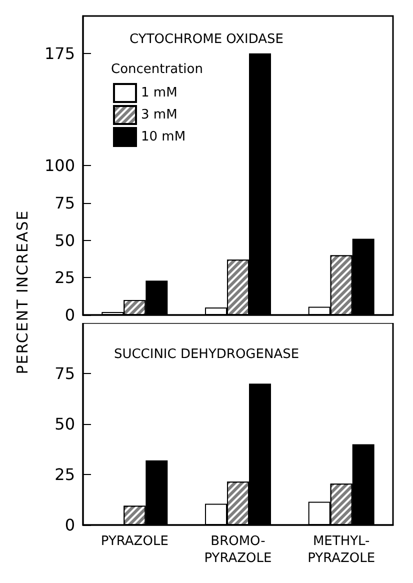  I want to click on text: SUCCINIC DEHYDROGENASE, so click(207, 354).